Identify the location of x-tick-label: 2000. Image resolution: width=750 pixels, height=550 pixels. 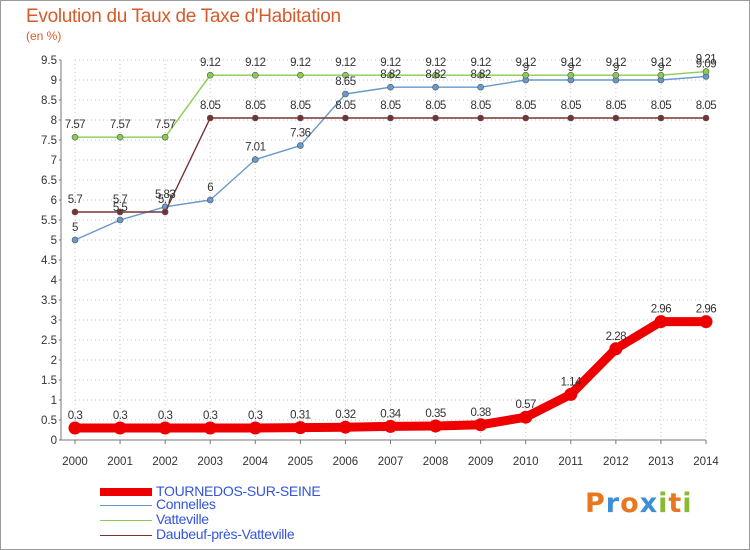
(75, 462).